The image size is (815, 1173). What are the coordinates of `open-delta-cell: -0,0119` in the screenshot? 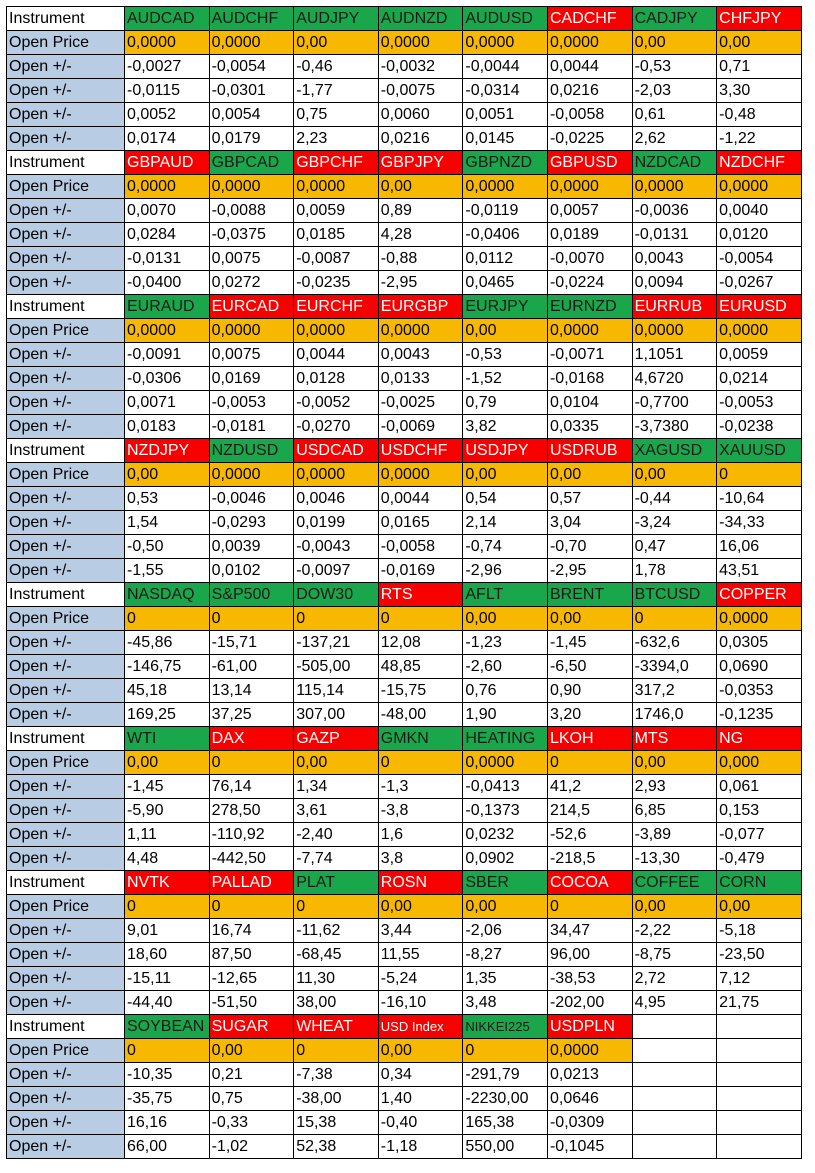 It's located at (505, 210).